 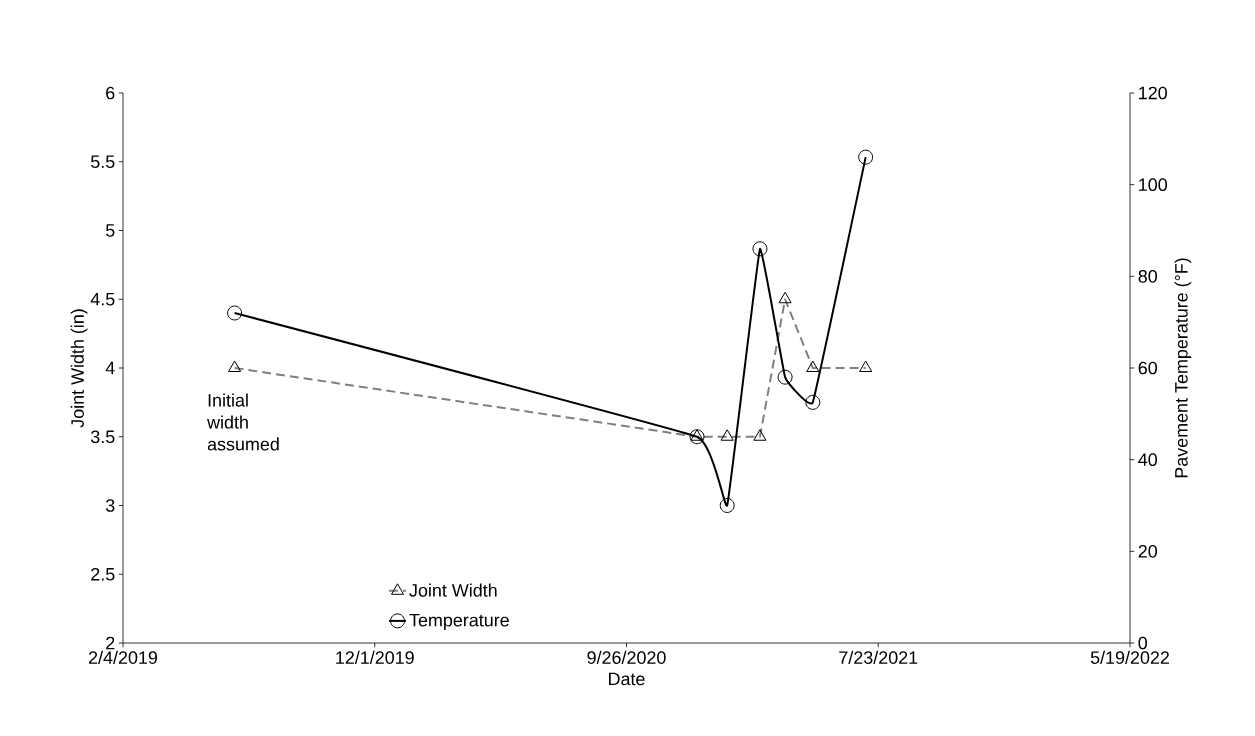 I want to click on y-tick-label: 3, so click(x=110, y=505).